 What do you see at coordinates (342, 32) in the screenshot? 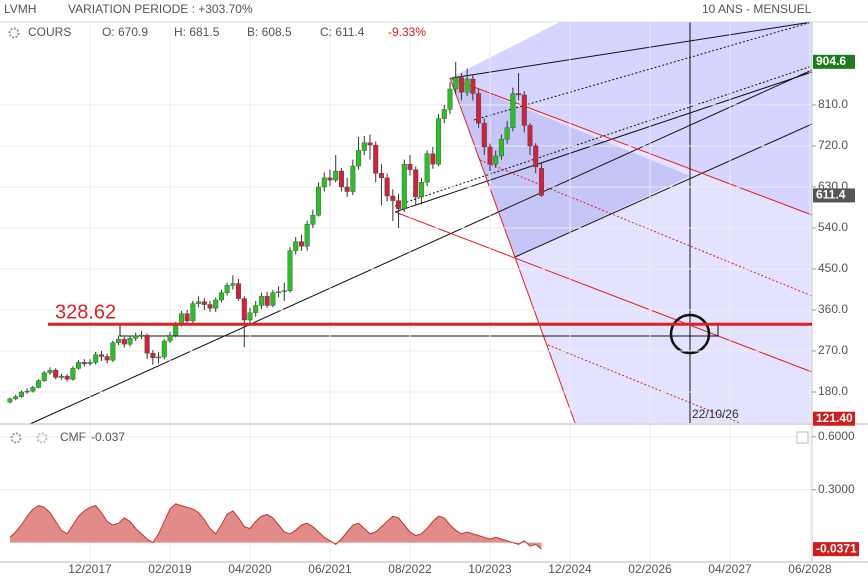
I see `legend-close: C: 611.4` at bounding box center [342, 32].